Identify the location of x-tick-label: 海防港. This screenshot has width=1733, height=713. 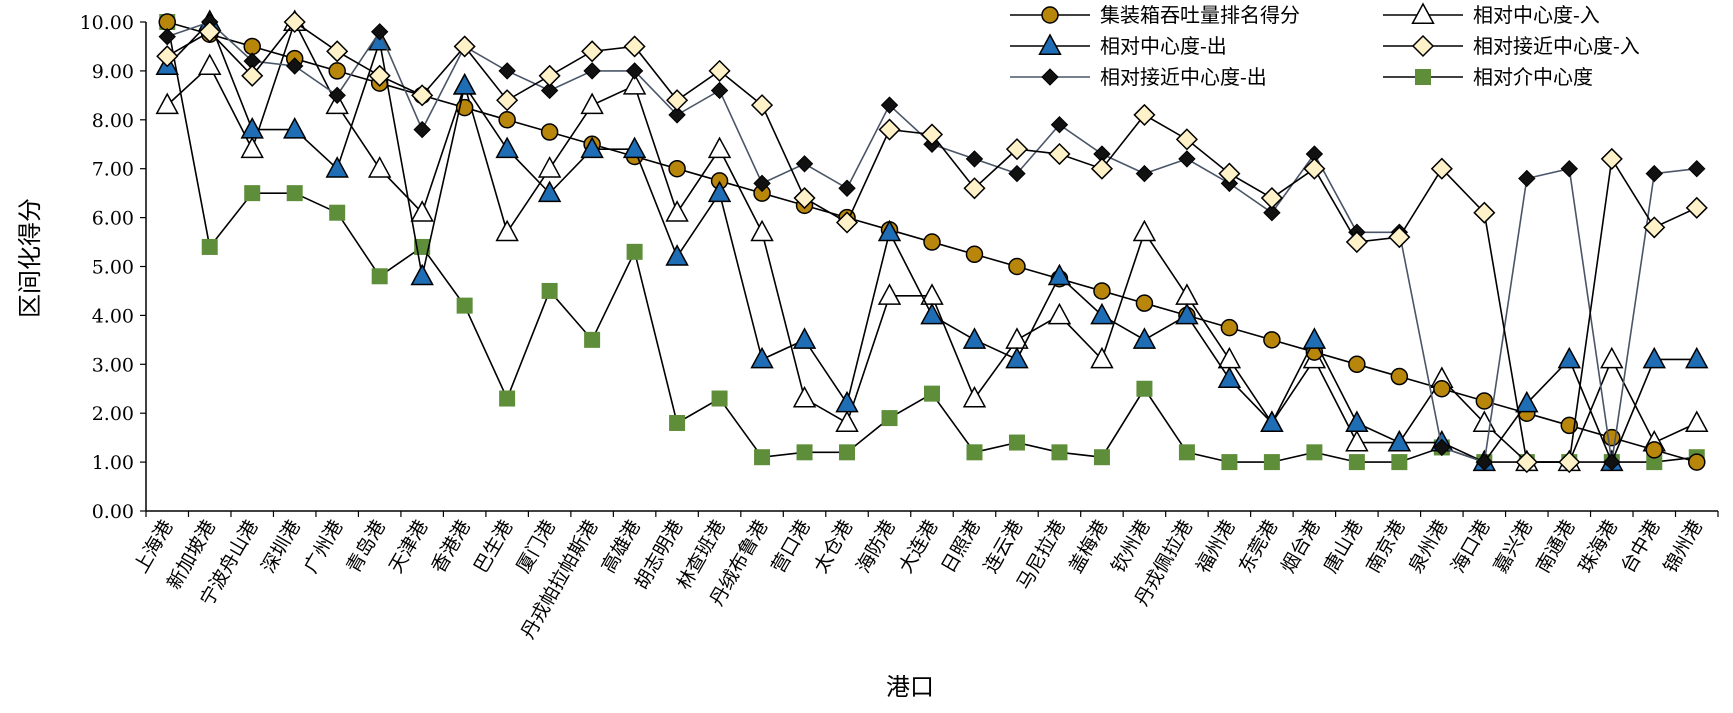
(876, 547).